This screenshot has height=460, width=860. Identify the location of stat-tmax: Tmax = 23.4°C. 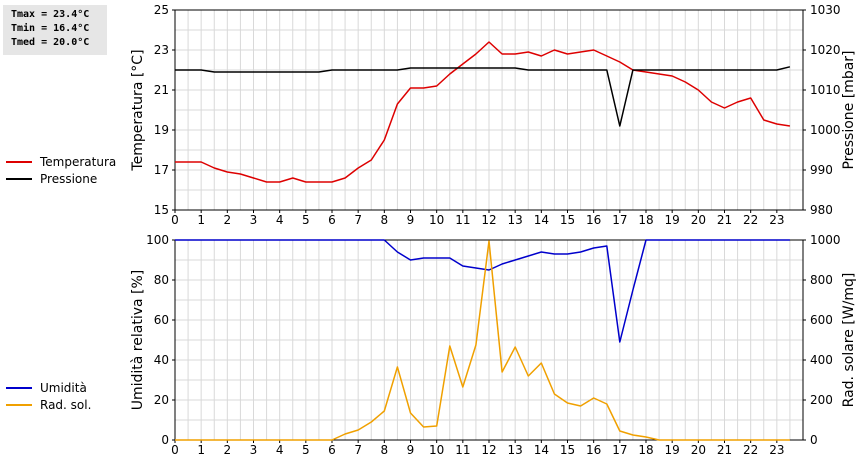
(50, 14).